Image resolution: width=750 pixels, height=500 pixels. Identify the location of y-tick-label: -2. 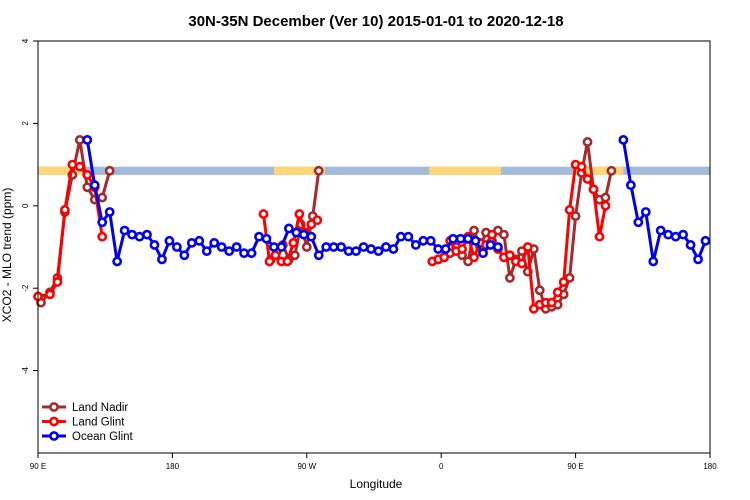
(25, 288).